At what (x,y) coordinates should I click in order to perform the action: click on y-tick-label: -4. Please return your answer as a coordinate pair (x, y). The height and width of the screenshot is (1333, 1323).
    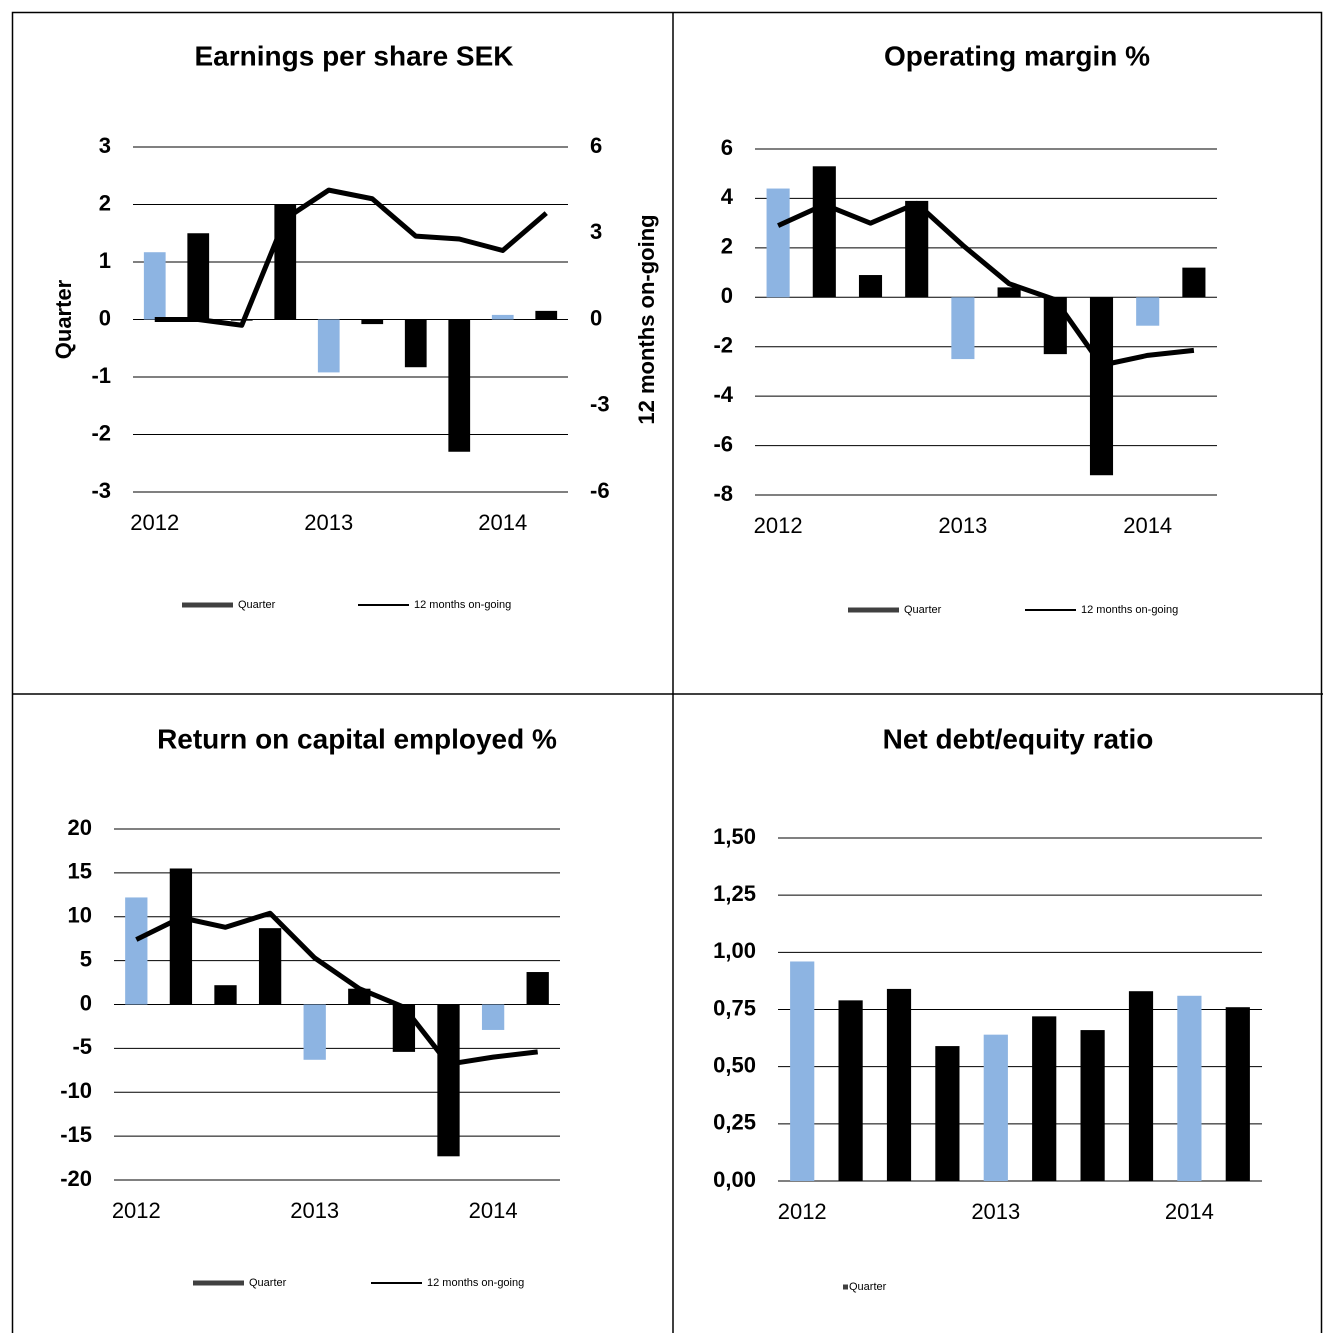
    Looking at the image, I should click on (723, 394).